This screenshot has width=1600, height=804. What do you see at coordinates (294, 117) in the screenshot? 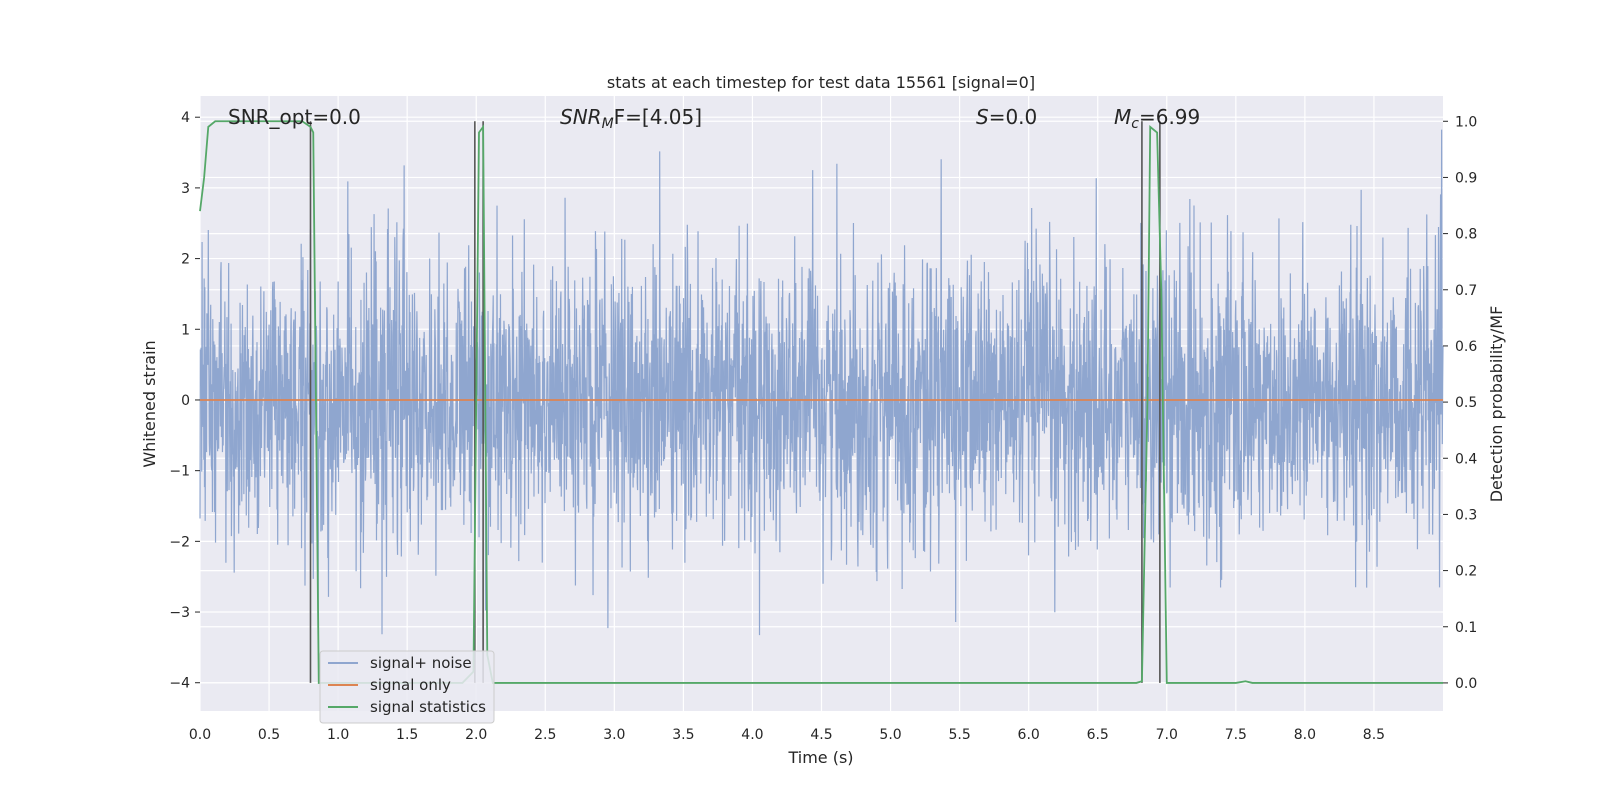
I see `annotation-snr-opt: SNR_opt=0.0` at bounding box center [294, 117].